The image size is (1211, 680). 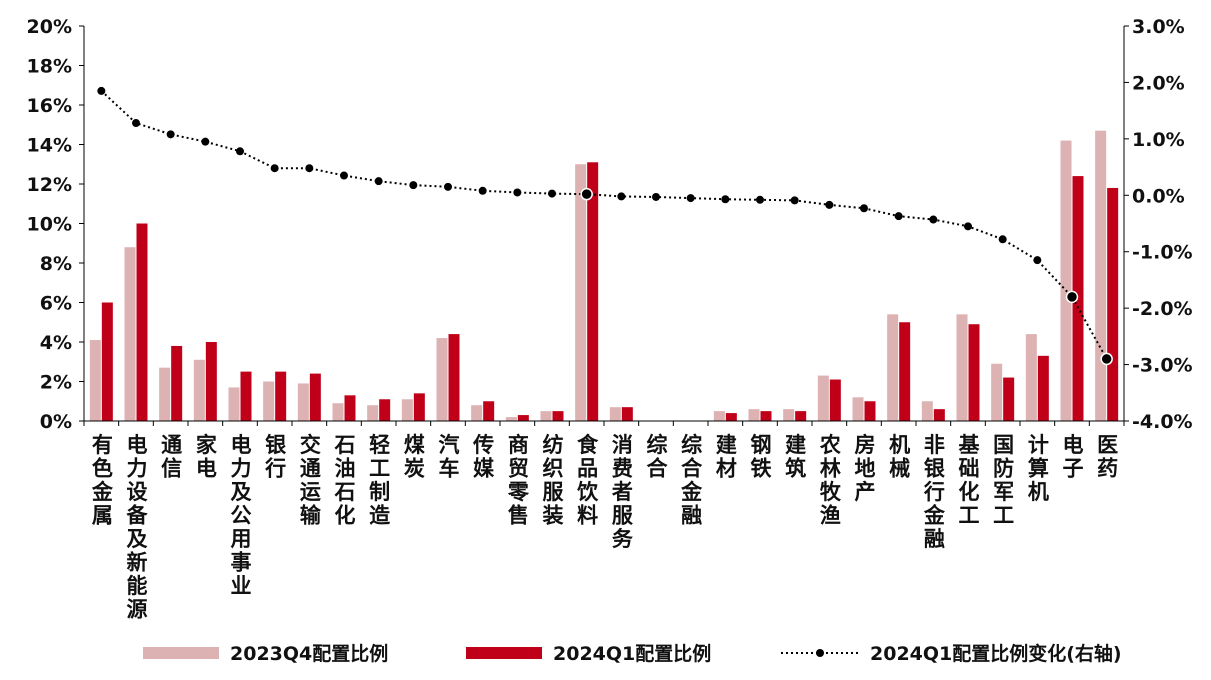 I want to click on category-label-8: 轻工制造, so click(x=380, y=480).